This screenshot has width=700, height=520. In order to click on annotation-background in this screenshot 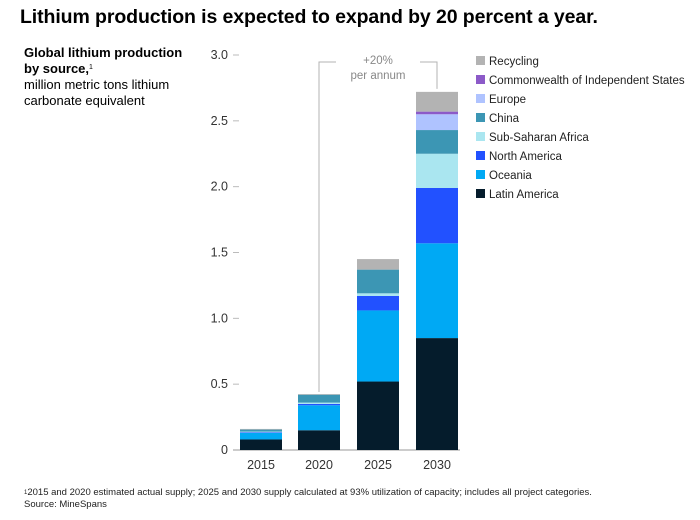, I will do `click(378, 61)`.